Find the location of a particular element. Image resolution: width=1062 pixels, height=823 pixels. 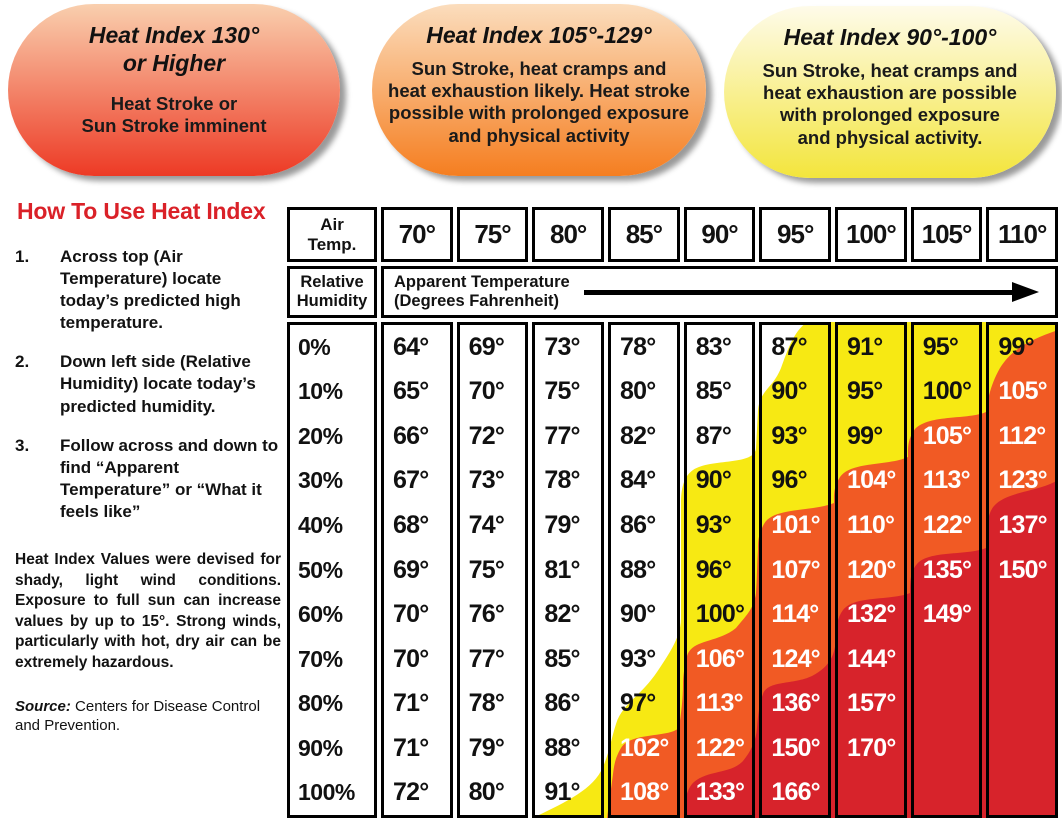

temp-column: 69° 70° 72° 73° 74° 75° 76° 77° 78° 79° 80° is located at coordinates (492, 570).